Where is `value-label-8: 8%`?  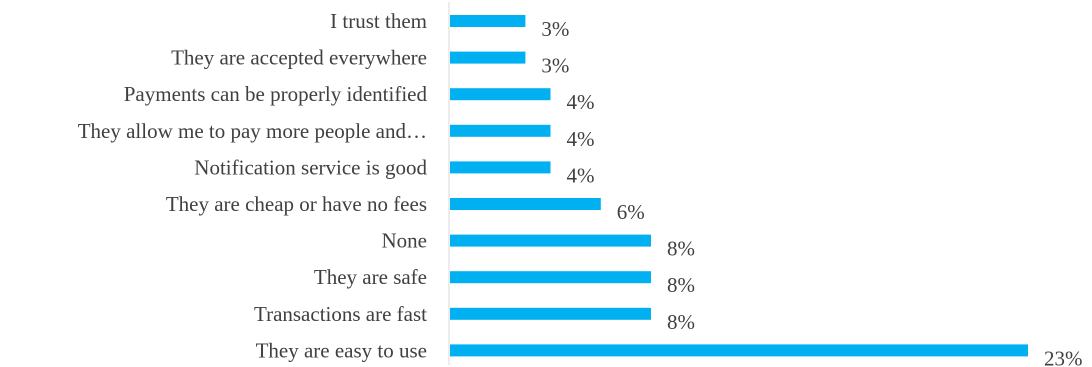 value-label-8: 8% is located at coordinates (681, 322).